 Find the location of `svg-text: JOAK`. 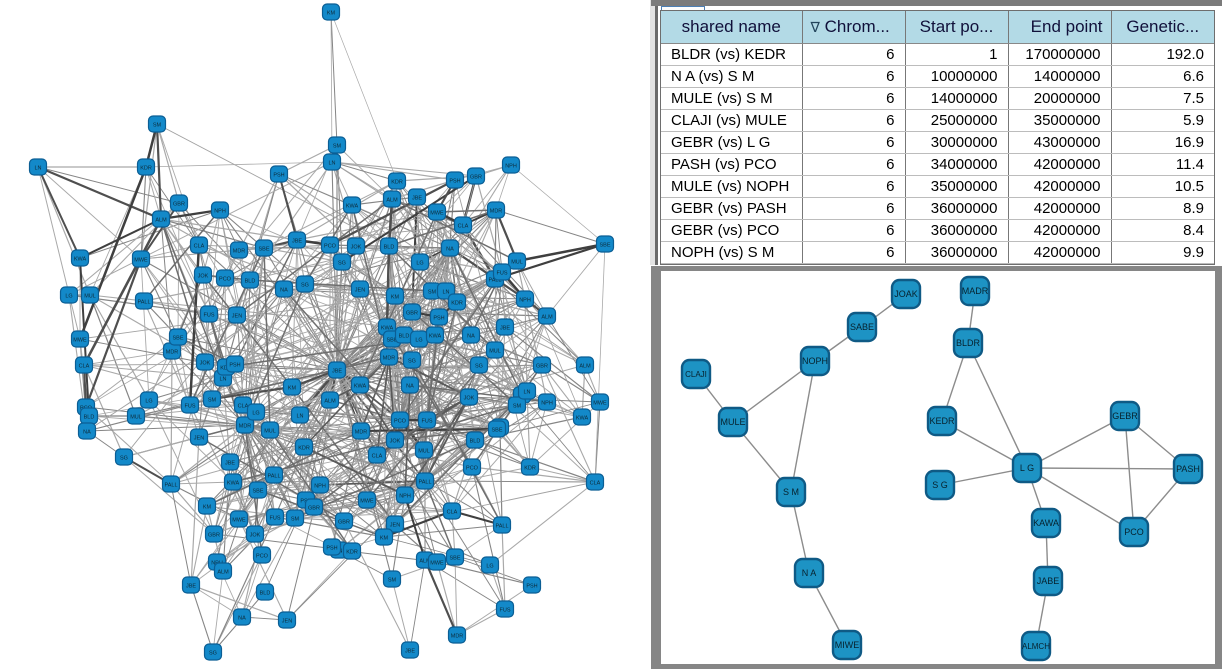

svg-text: JOAK is located at coordinates (906, 294).